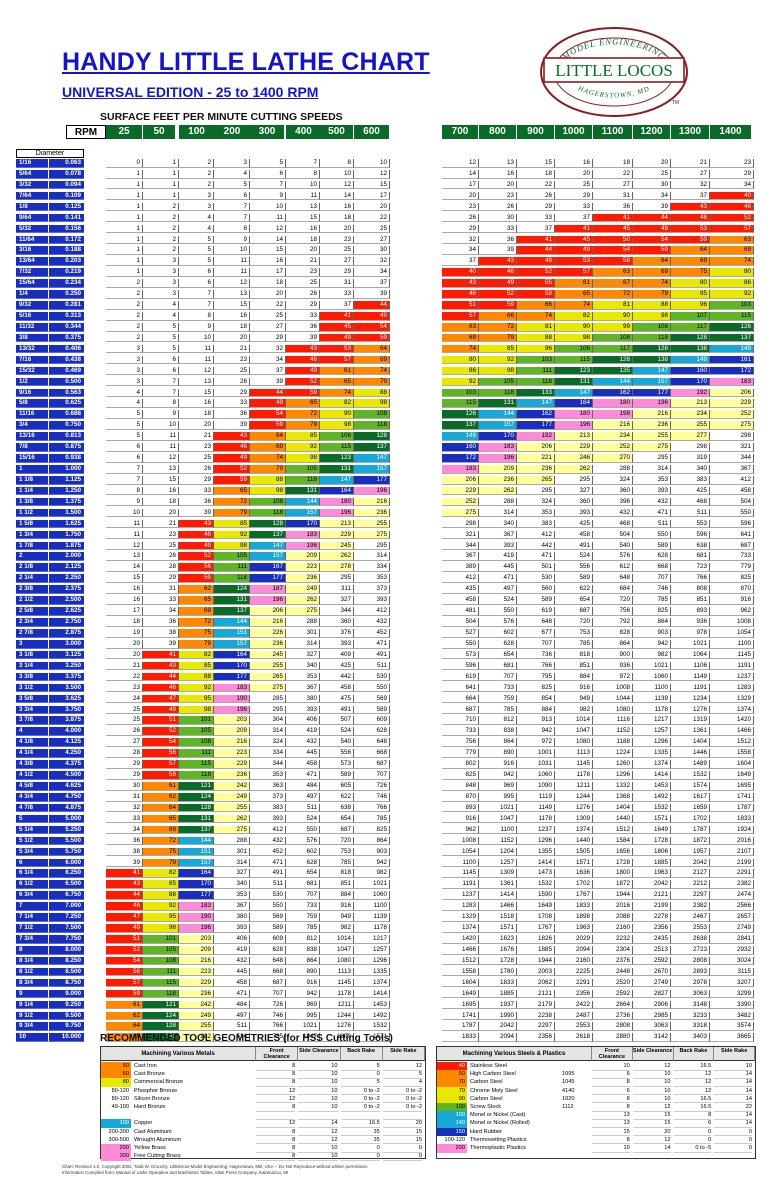 The height and width of the screenshot is (1200, 773). I want to click on diameter-fraction: 2 3/4, so click(32, 622).